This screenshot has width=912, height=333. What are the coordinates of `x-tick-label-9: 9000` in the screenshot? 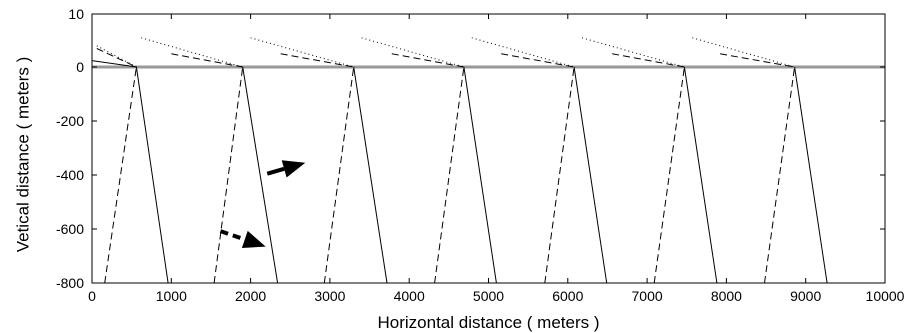 It's located at (805, 296).